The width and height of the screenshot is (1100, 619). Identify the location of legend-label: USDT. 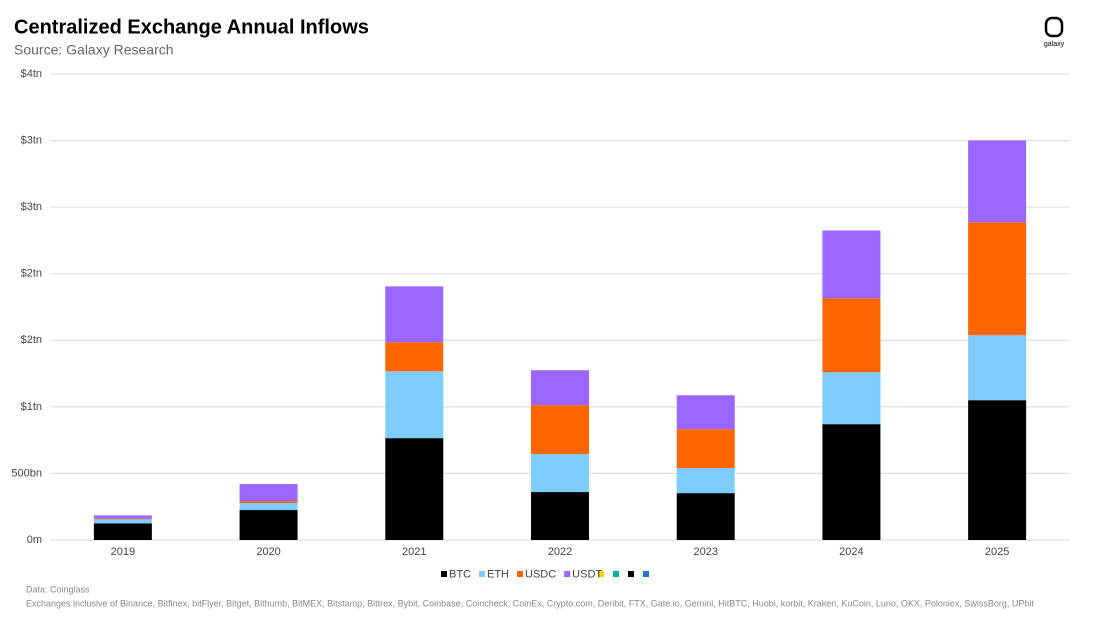
(587, 574).